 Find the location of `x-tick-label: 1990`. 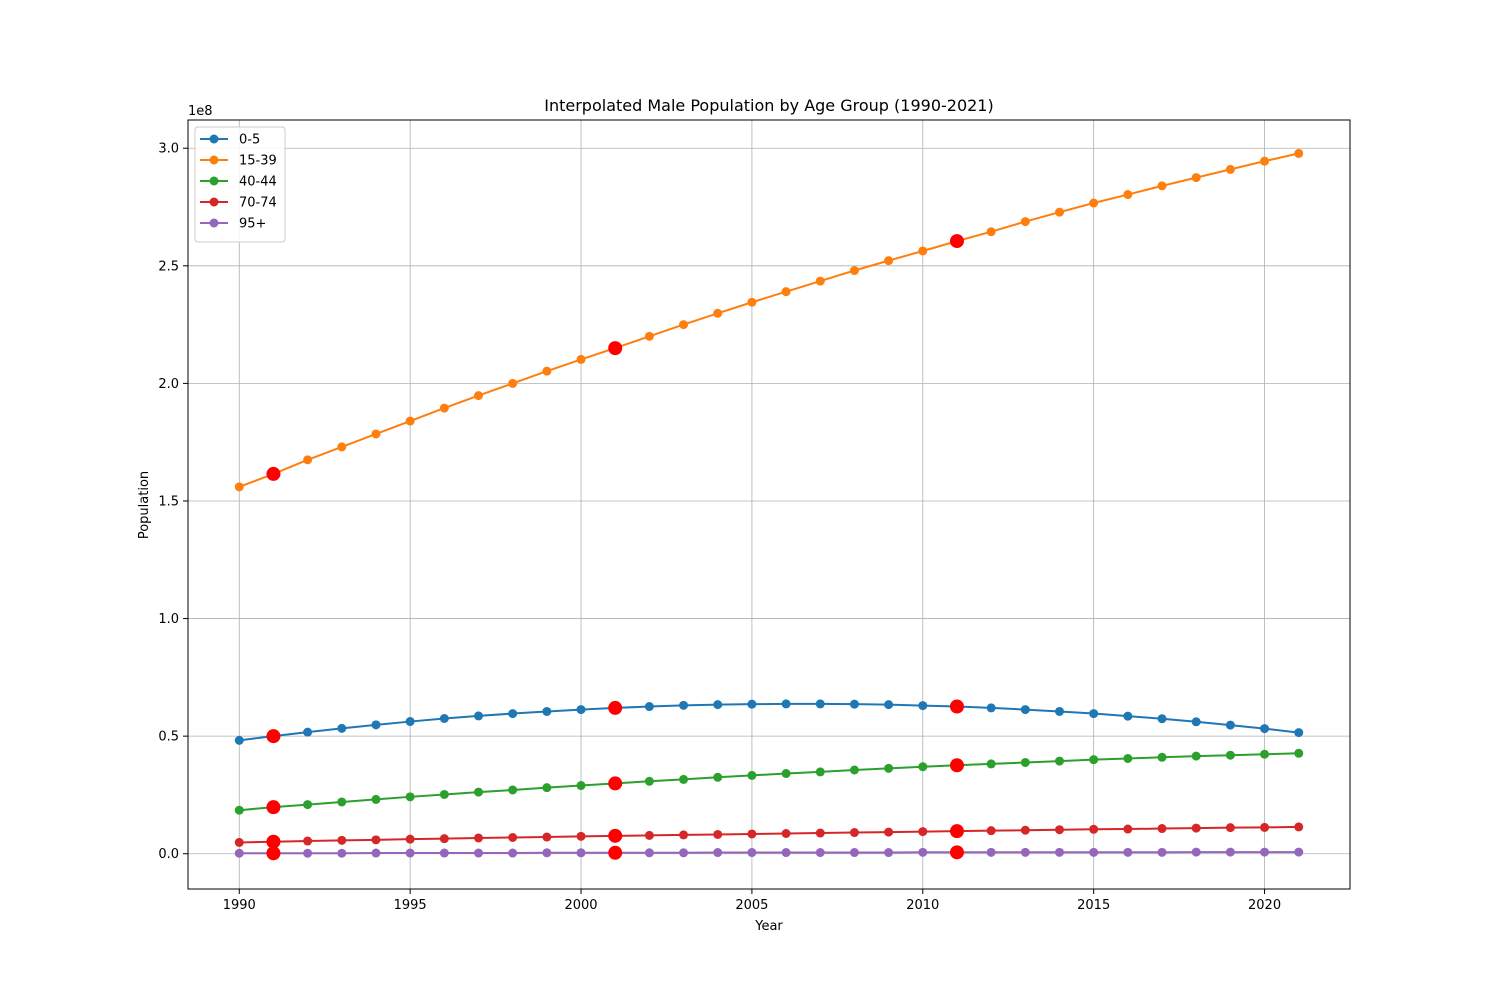

x-tick-label: 1990 is located at coordinates (239, 905).